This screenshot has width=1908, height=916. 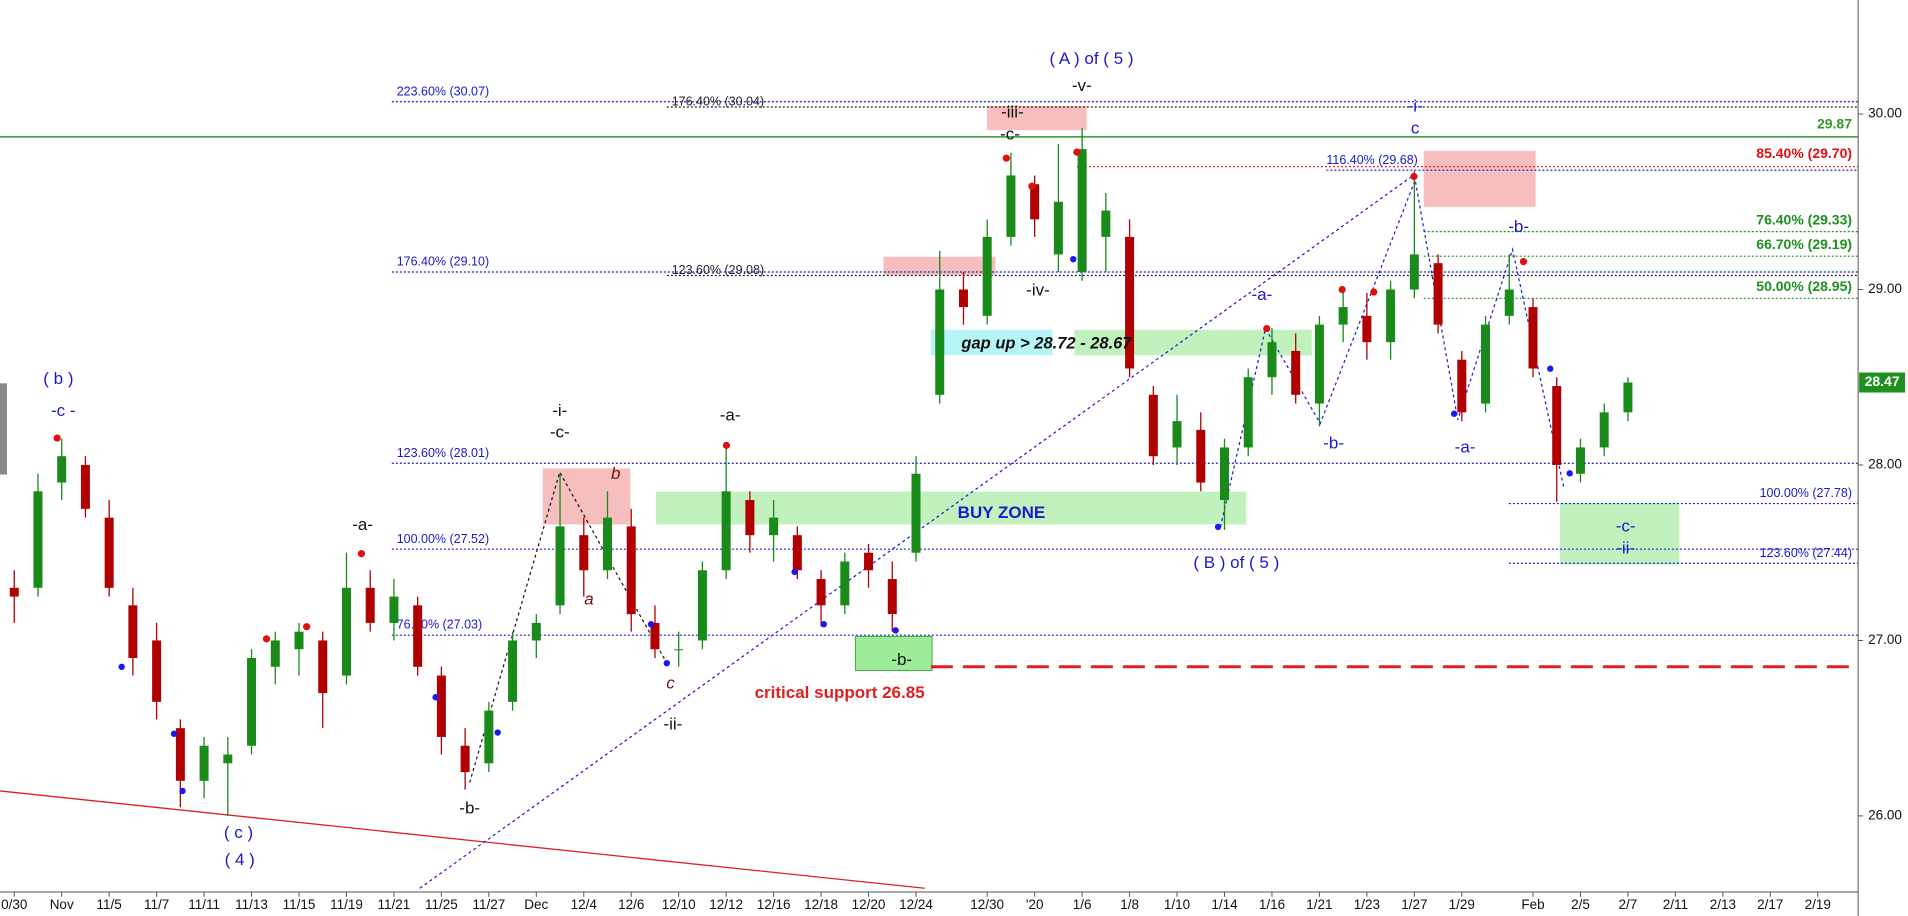 What do you see at coordinates (1628, 904) in the screenshot?
I see `x-tick-label: 2/7` at bounding box center [1628, 904].